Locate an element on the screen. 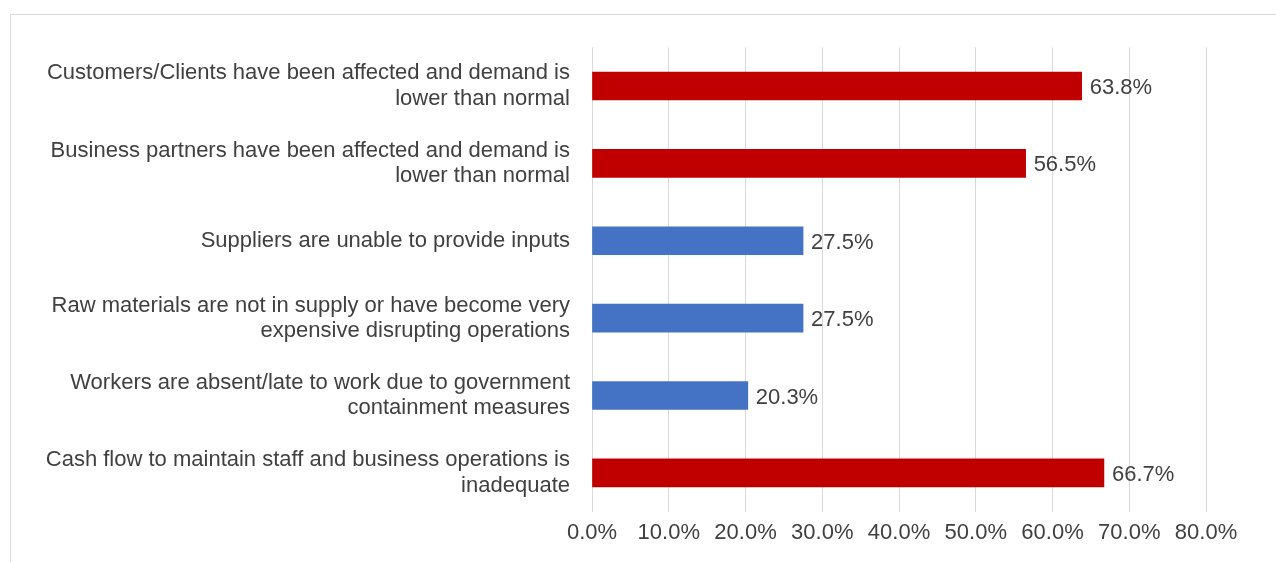  data-label: 56.5% is located at coordinates (1065, 164).